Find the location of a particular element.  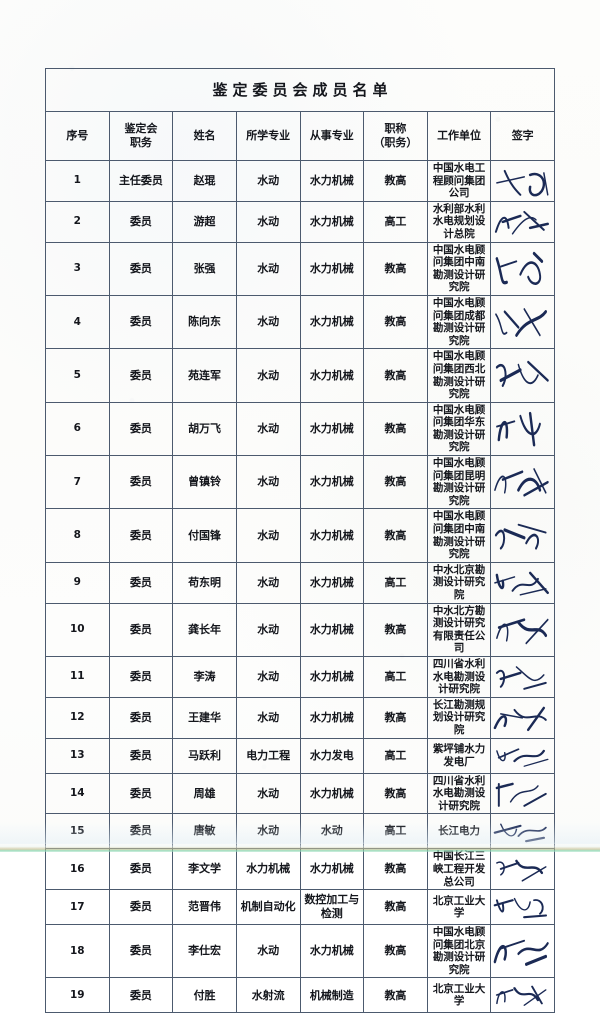

cell-name: 游超 is located at coordinates (204, 221).